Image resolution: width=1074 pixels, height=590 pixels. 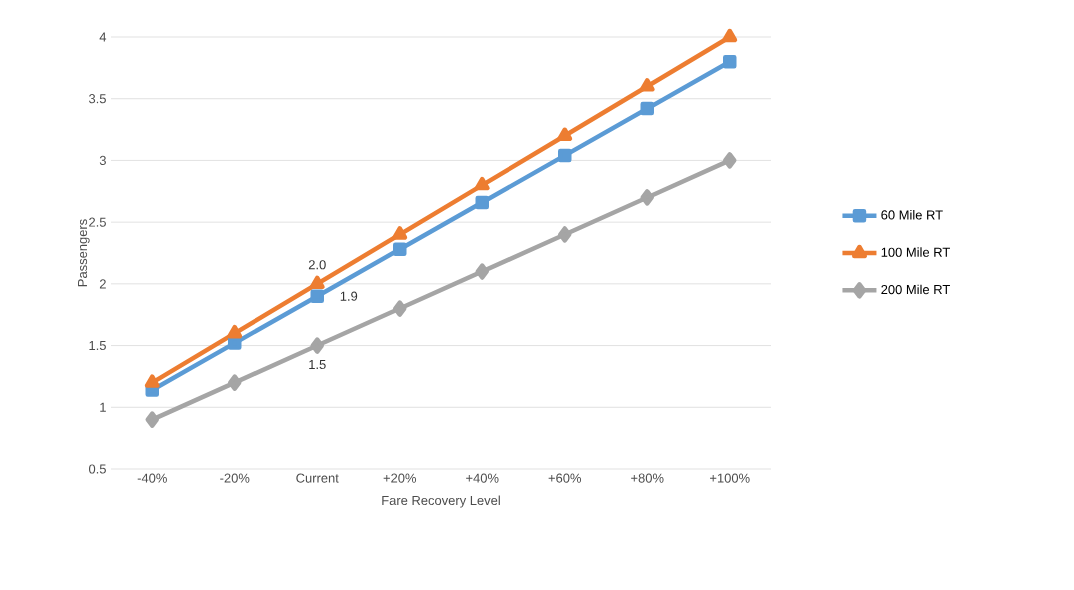 I want to click on x-tick-label: Current, so click(x=317, y=478).